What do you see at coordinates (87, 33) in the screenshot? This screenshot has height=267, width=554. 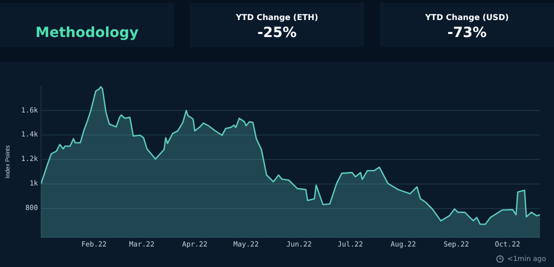 I see `text: Methodology` at bounding box center [87, 33].